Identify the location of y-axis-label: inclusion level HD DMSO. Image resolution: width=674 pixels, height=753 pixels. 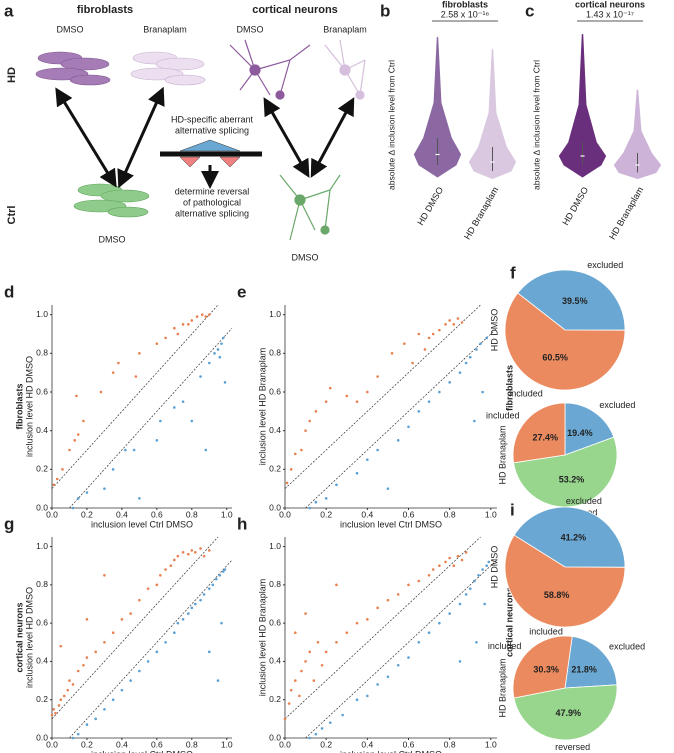
(29, 637).